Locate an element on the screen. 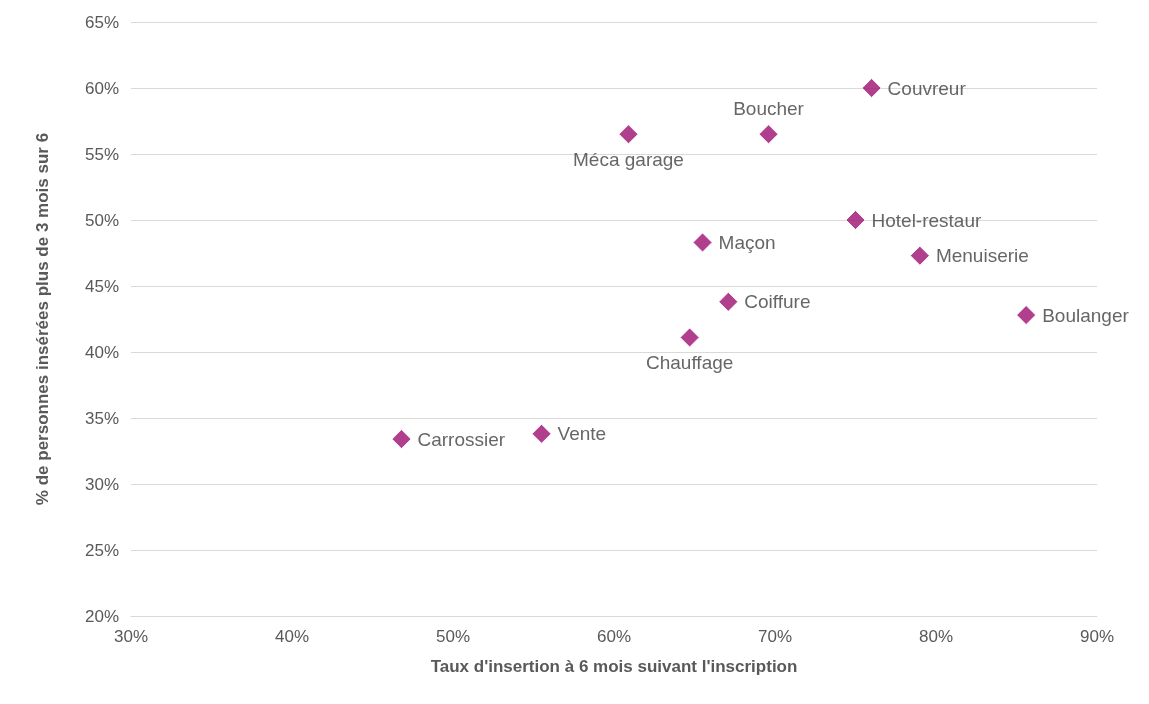 This screenshot has width=1149, height=704. y-tick-label: 55% is located at coordinates (101, 154).